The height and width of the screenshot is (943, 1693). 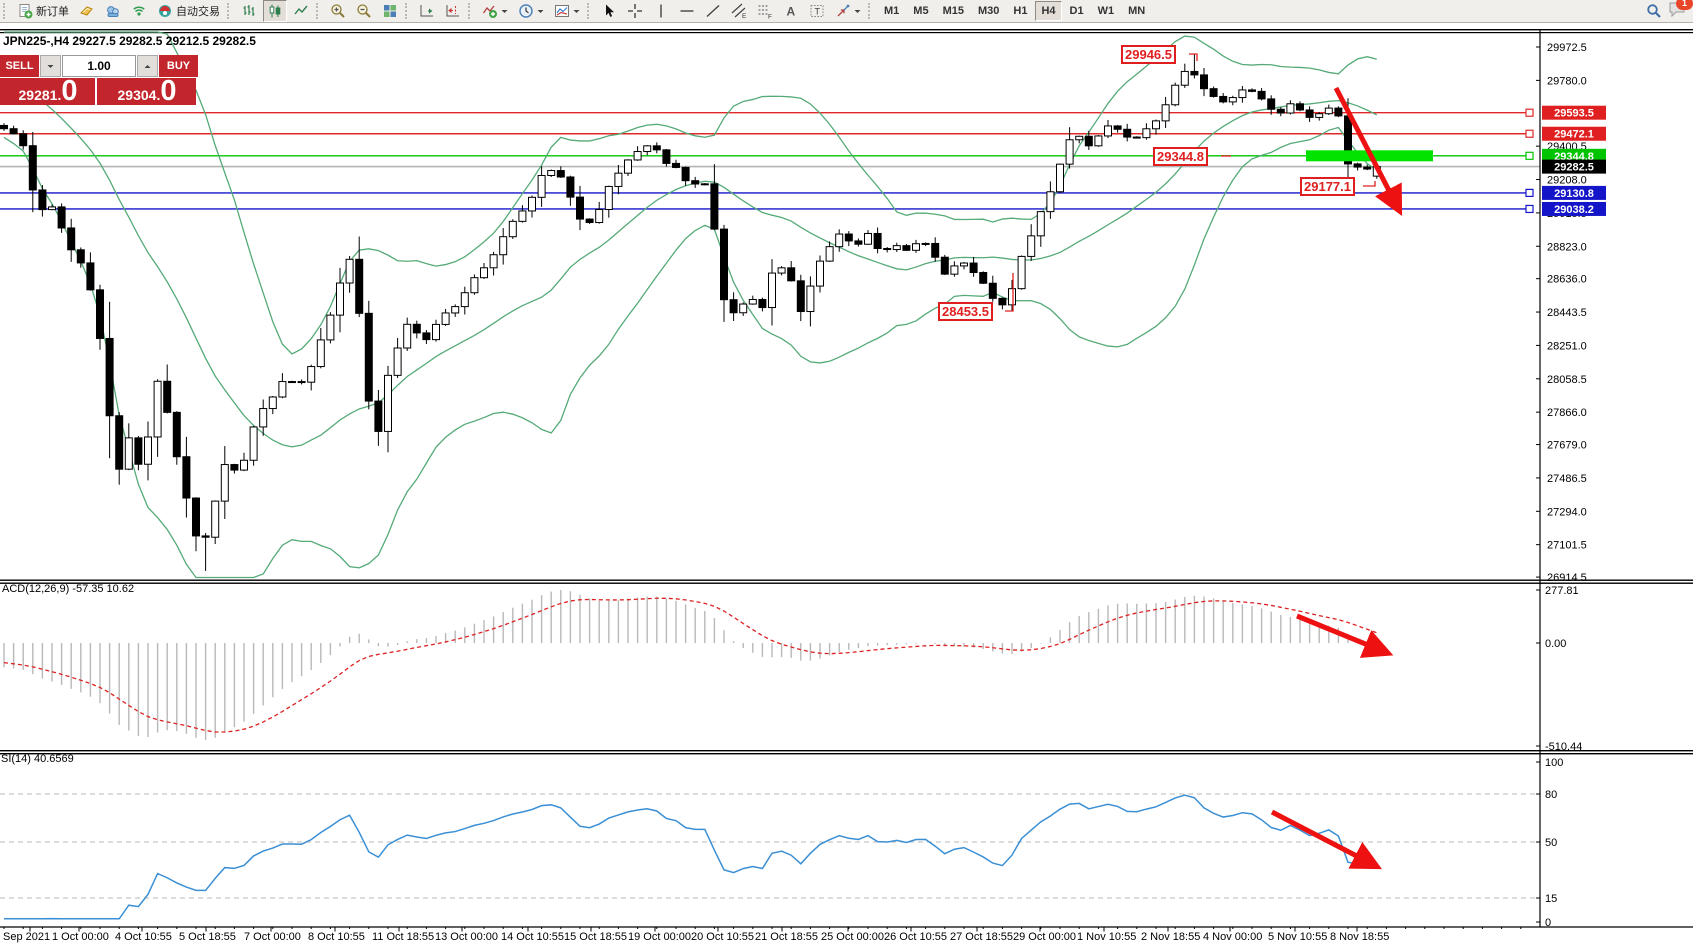 I want to click on tile-windows-button, so click(x=390, y=11).